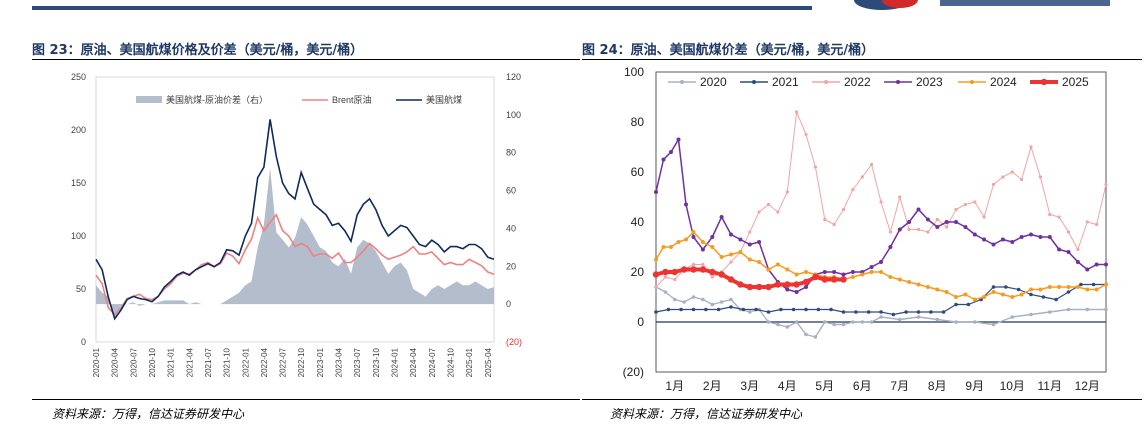  Describe the element at coordinates (488, 362) in the screenshot. I see `x-tick-label: 2025-04` at that location.